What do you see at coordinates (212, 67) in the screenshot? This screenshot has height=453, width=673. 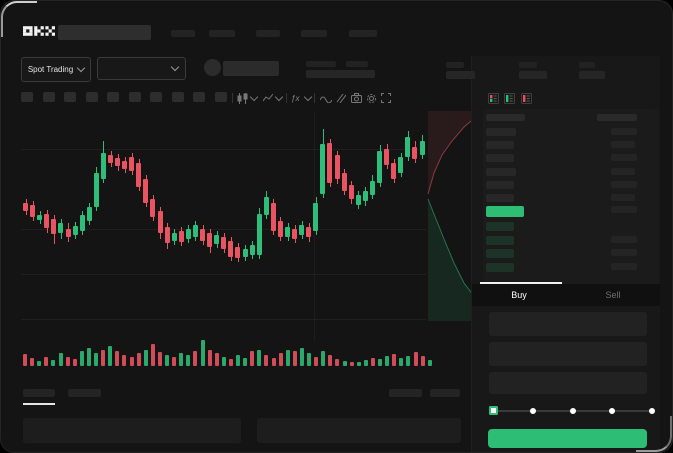 I see `coin-circle-icon` at bounding box center [212, 67].